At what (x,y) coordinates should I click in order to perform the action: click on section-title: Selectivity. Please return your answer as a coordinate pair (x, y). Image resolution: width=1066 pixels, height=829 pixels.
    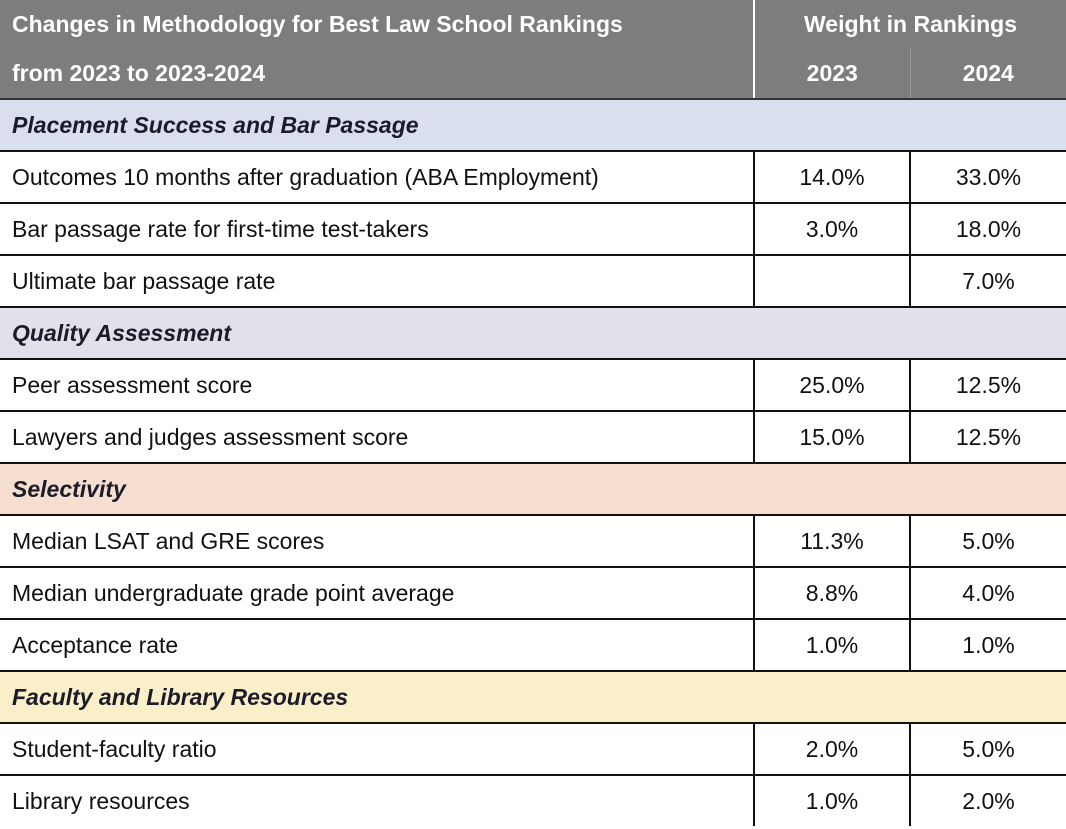
    Looking at the image, I should click on (533, 488).